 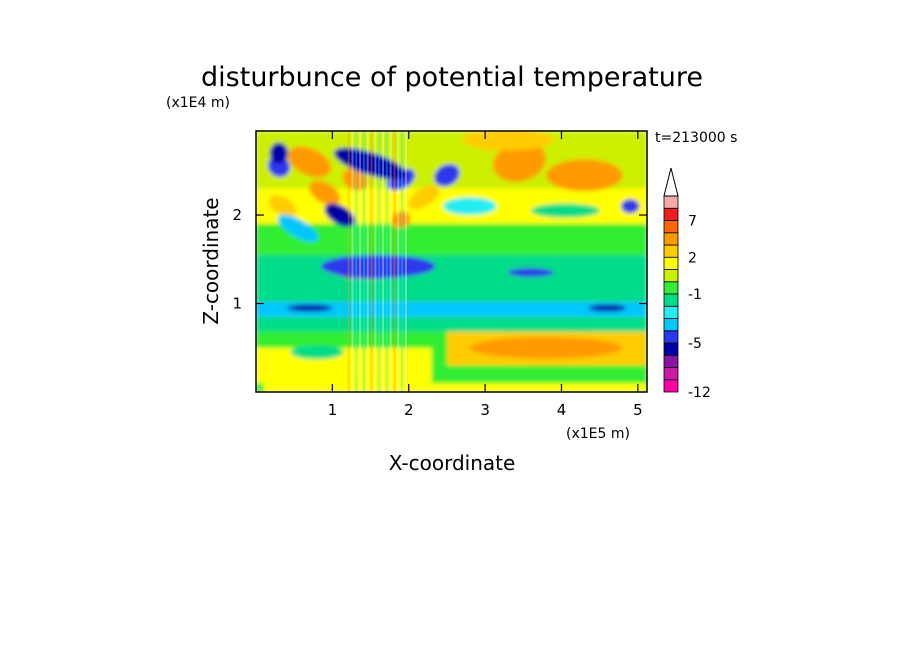 I want to click on top-yellow, so click(x=508, y=141).